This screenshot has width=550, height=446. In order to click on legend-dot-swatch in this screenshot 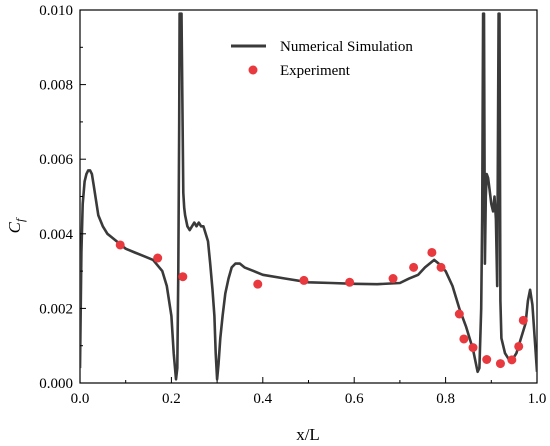, I will do `click(253, 70)`.